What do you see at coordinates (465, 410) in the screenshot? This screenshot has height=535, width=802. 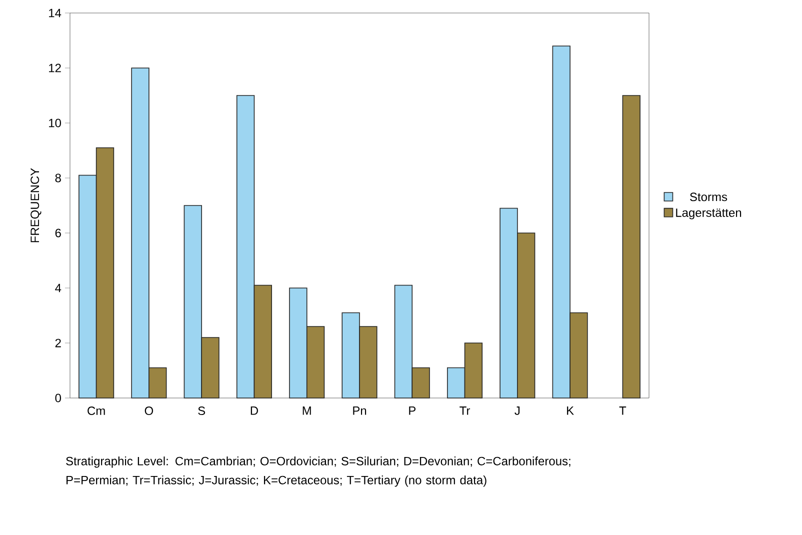 I see `x-tick-label: Tr` at bounding box center [465, 410].